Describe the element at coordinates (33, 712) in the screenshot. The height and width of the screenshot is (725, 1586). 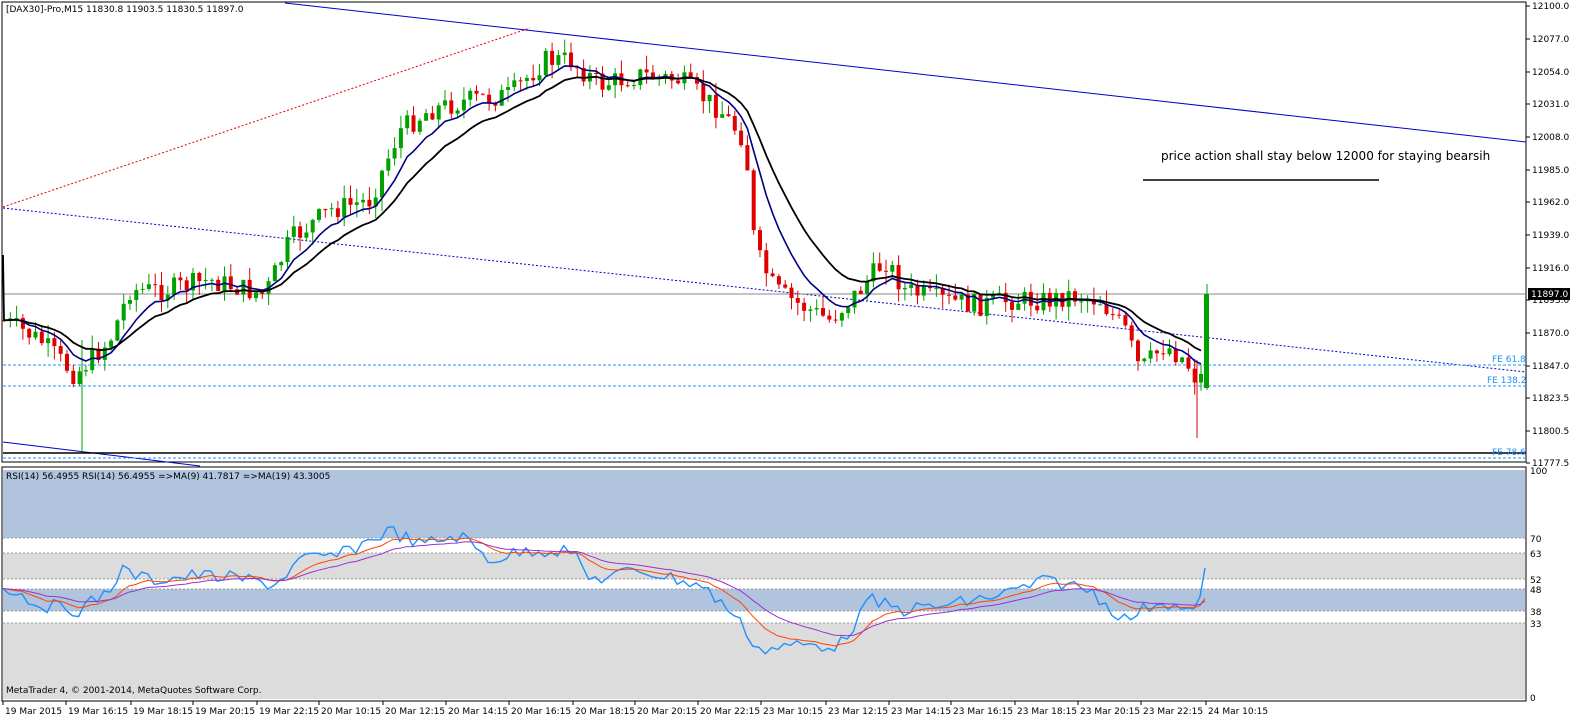
I see `time-axis-label: 19 Mar 2015` at that location.